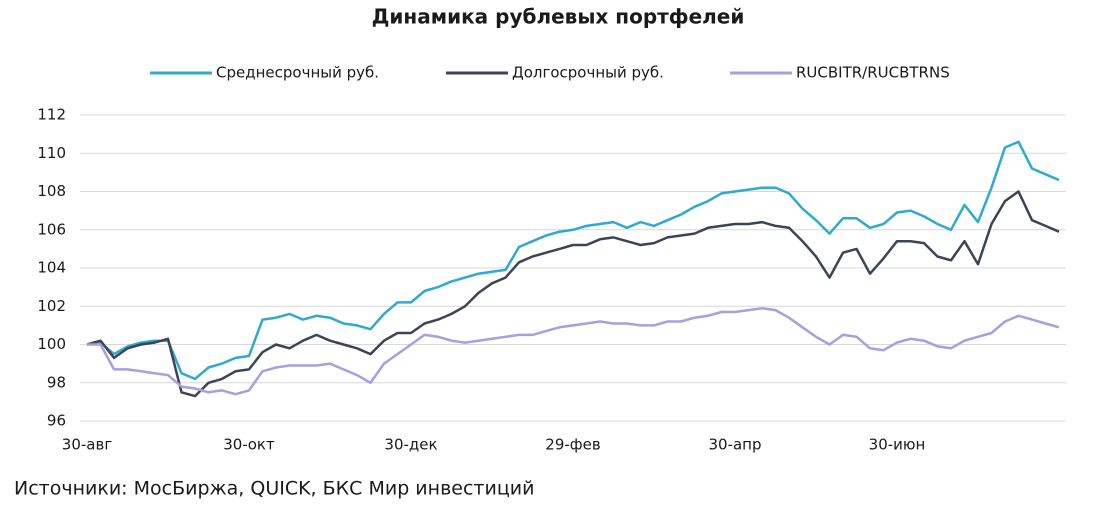 This screenshot has width=1097, height=508. What do you see at coordinates (51, 153) in the screenshot?
I see `y-tick-label: 110` at bounding box center [51, 153].